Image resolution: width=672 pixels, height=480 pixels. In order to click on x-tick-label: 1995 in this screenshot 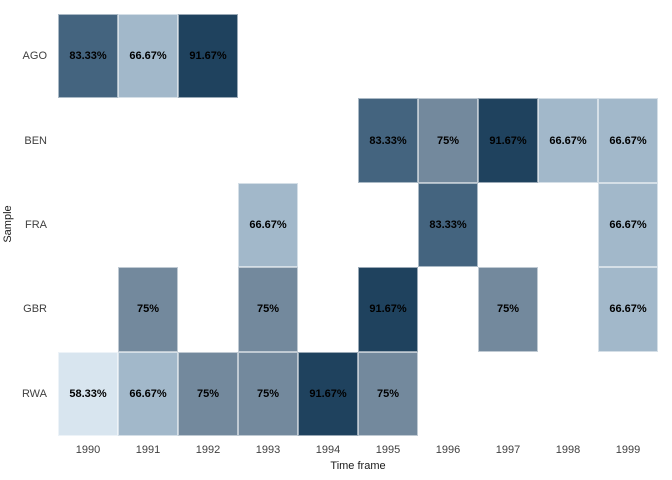, I will do `click(388, 450)`.